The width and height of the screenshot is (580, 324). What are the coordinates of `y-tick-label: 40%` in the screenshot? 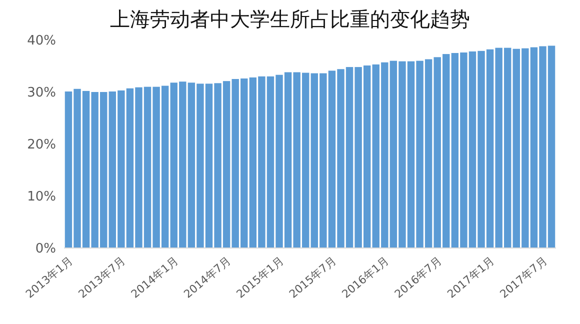 It's located at (41, 41).